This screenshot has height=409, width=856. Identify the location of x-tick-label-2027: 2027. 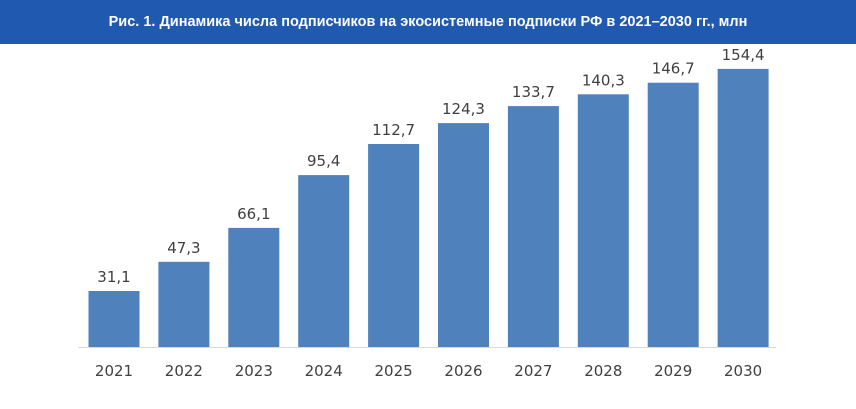
(533, 371).